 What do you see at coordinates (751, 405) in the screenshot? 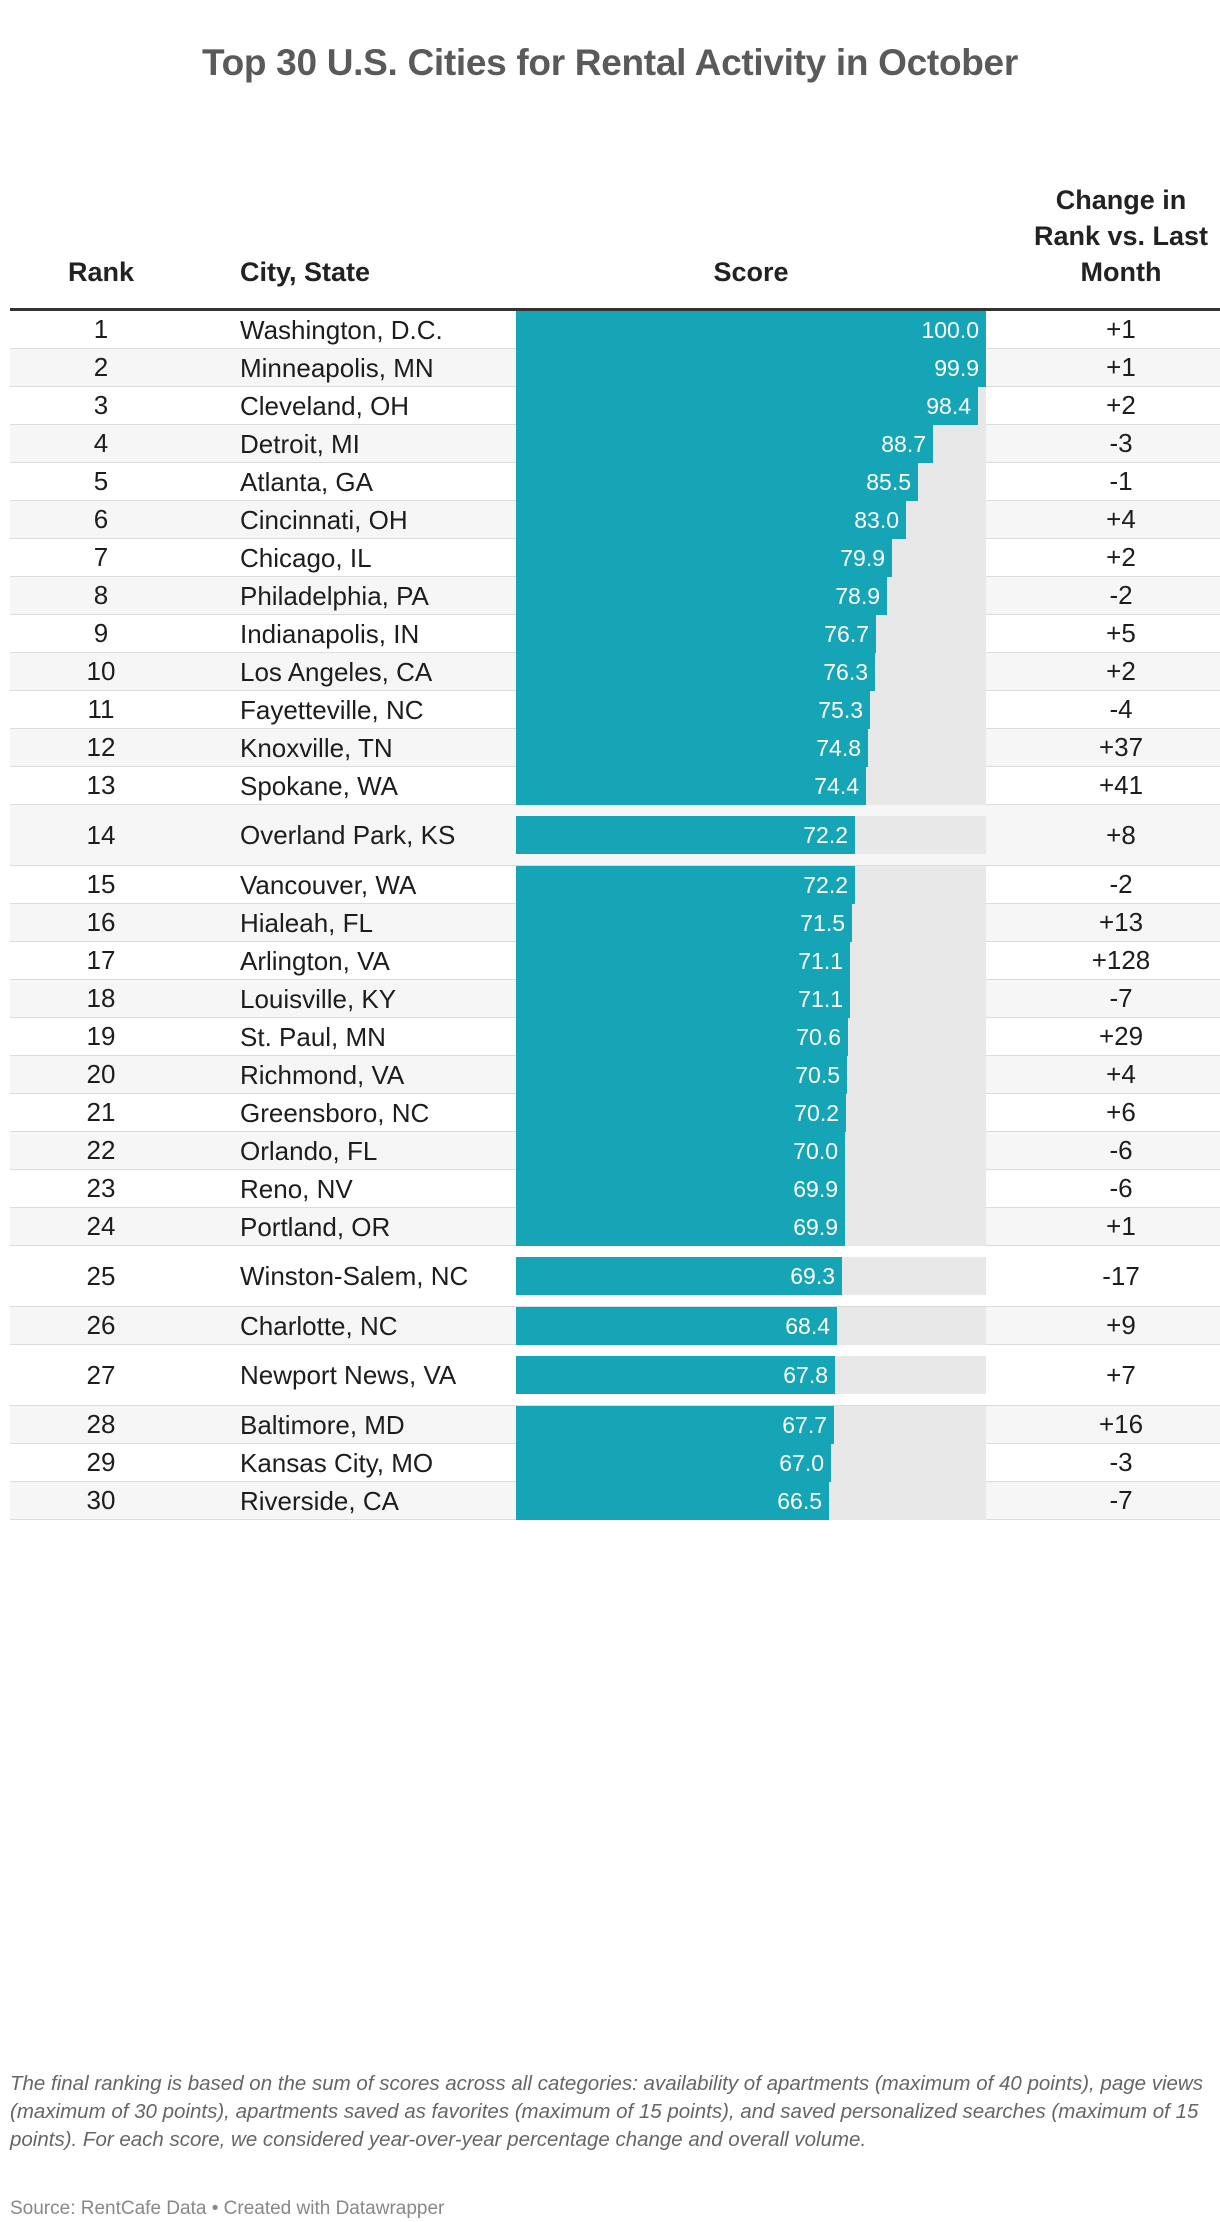
I see `score-track: 98.4` at bounding box center [751, 405].